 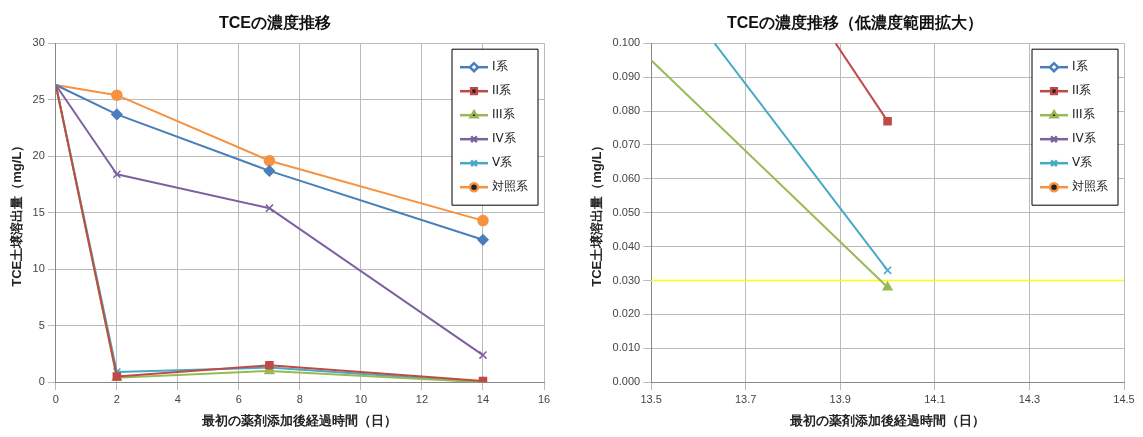 I want to click on x-tick-label: 16, so click(x=544, y=398).